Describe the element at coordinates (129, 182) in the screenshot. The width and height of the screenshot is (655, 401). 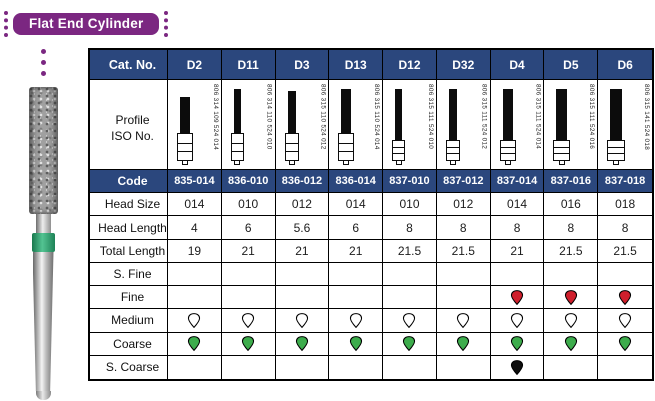
I see `row-label-code: Code` at that location.